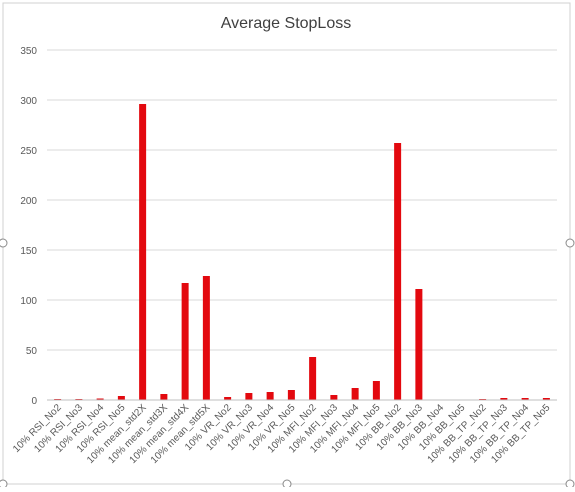 The height and width of the screenshot is (492, 575). What do you see at coordinates (32, 351) in the screenshot?
I see `y-tick-label: 50` at bounding box center [32, 351].